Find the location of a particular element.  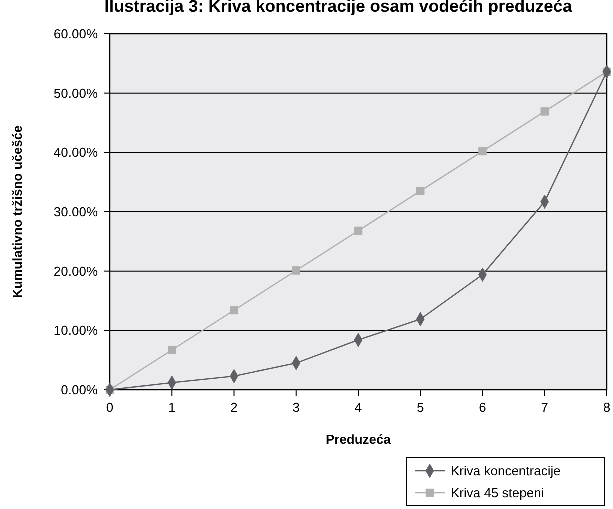

y-tick-label: 40.00% is located at coordinates (76, 152).